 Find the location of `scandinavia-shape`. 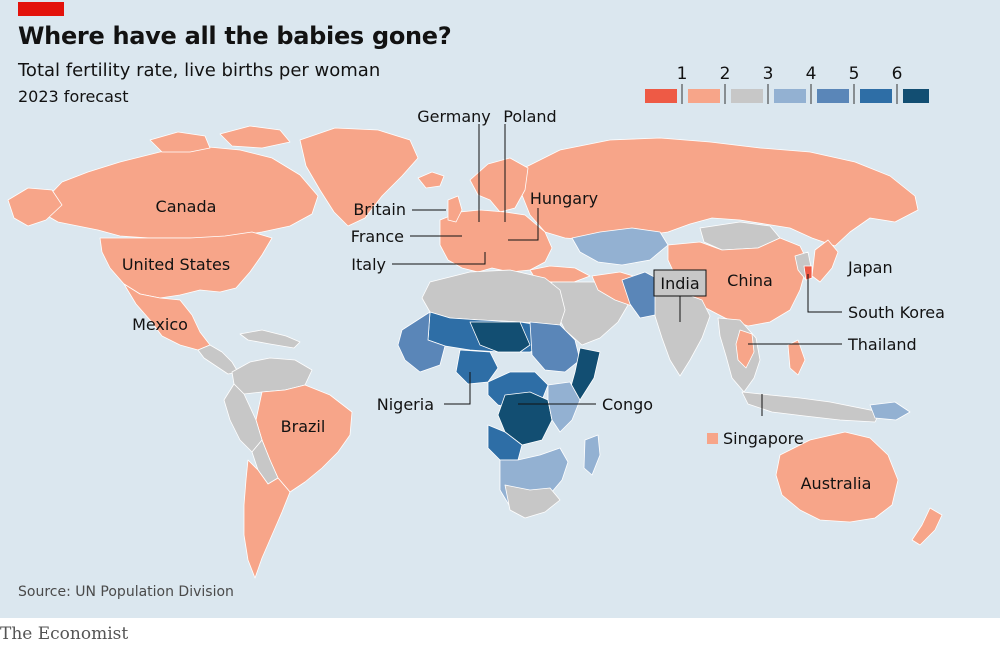

scandinavia-shape is located at coordinates (499, 185).